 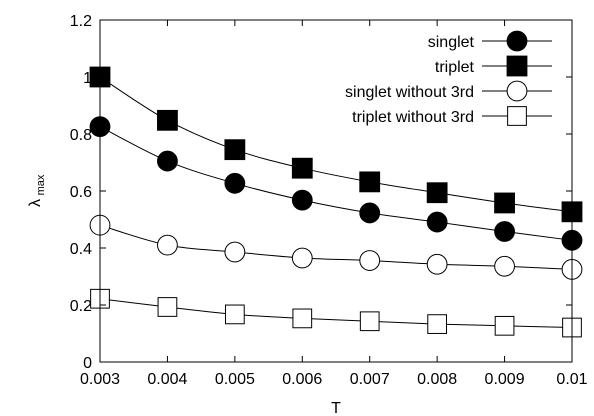 I want to click on legend-label: triplet, so click(x=455, y=67).